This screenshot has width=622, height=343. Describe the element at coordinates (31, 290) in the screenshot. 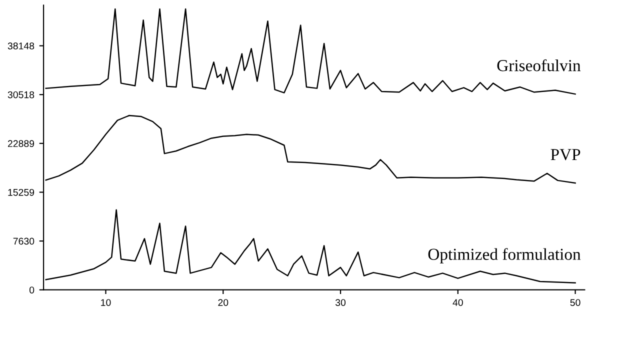

I see `y-tick-label: 0` at that location.